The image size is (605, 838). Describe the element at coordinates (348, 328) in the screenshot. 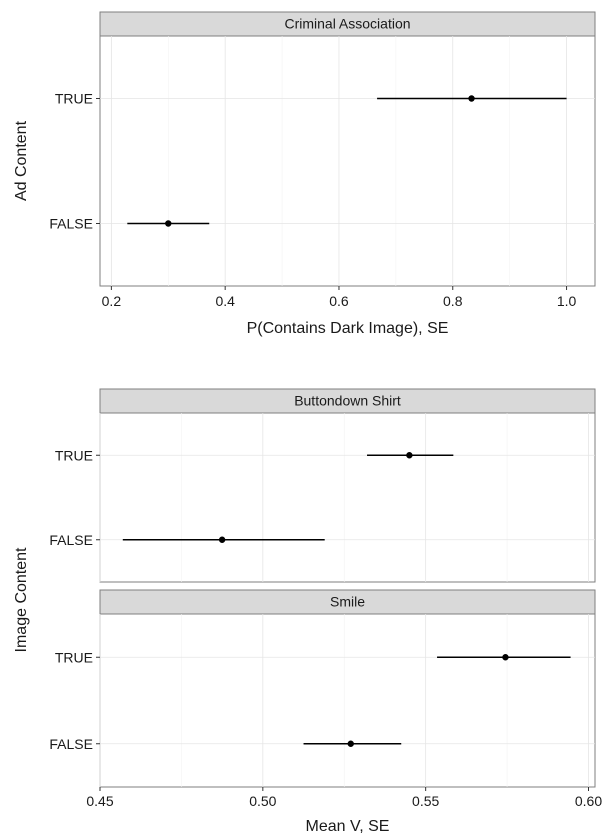

I see `x-axis-title: P(Contains Dark Image), SE` at that location.